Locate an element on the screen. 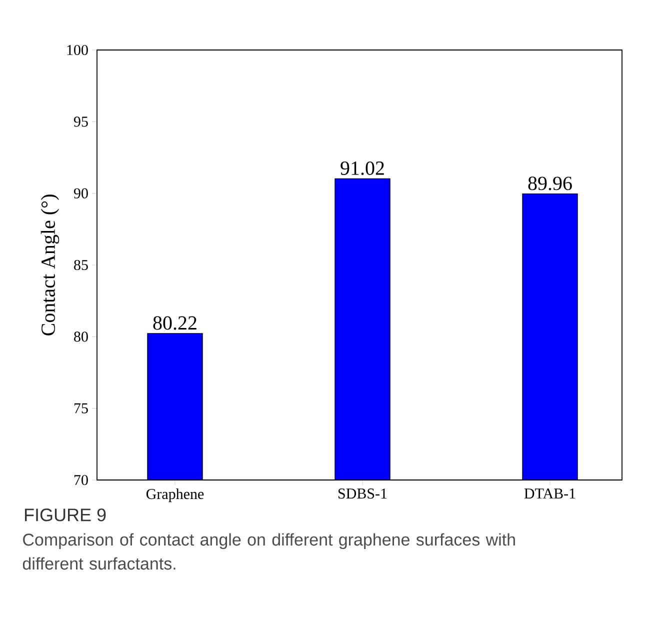 This screenshot has height=625, width=646. y-axis-title: Contact Angle (°) is located at coordinates (50, 265).